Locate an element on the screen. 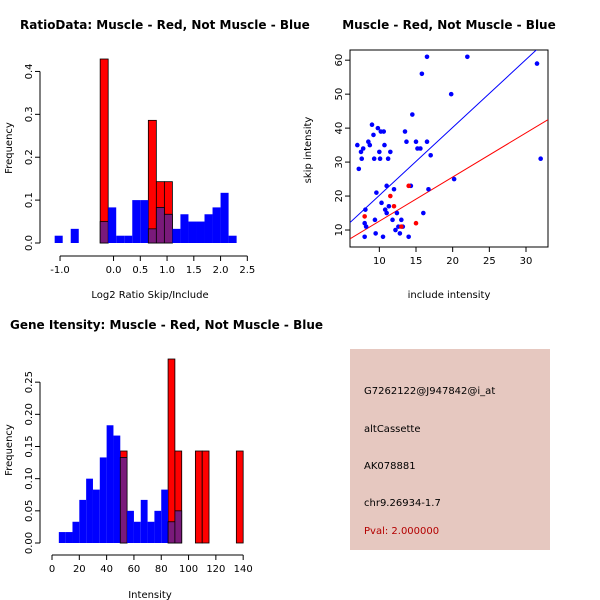  points-layer is located at coordinates (449, 147).